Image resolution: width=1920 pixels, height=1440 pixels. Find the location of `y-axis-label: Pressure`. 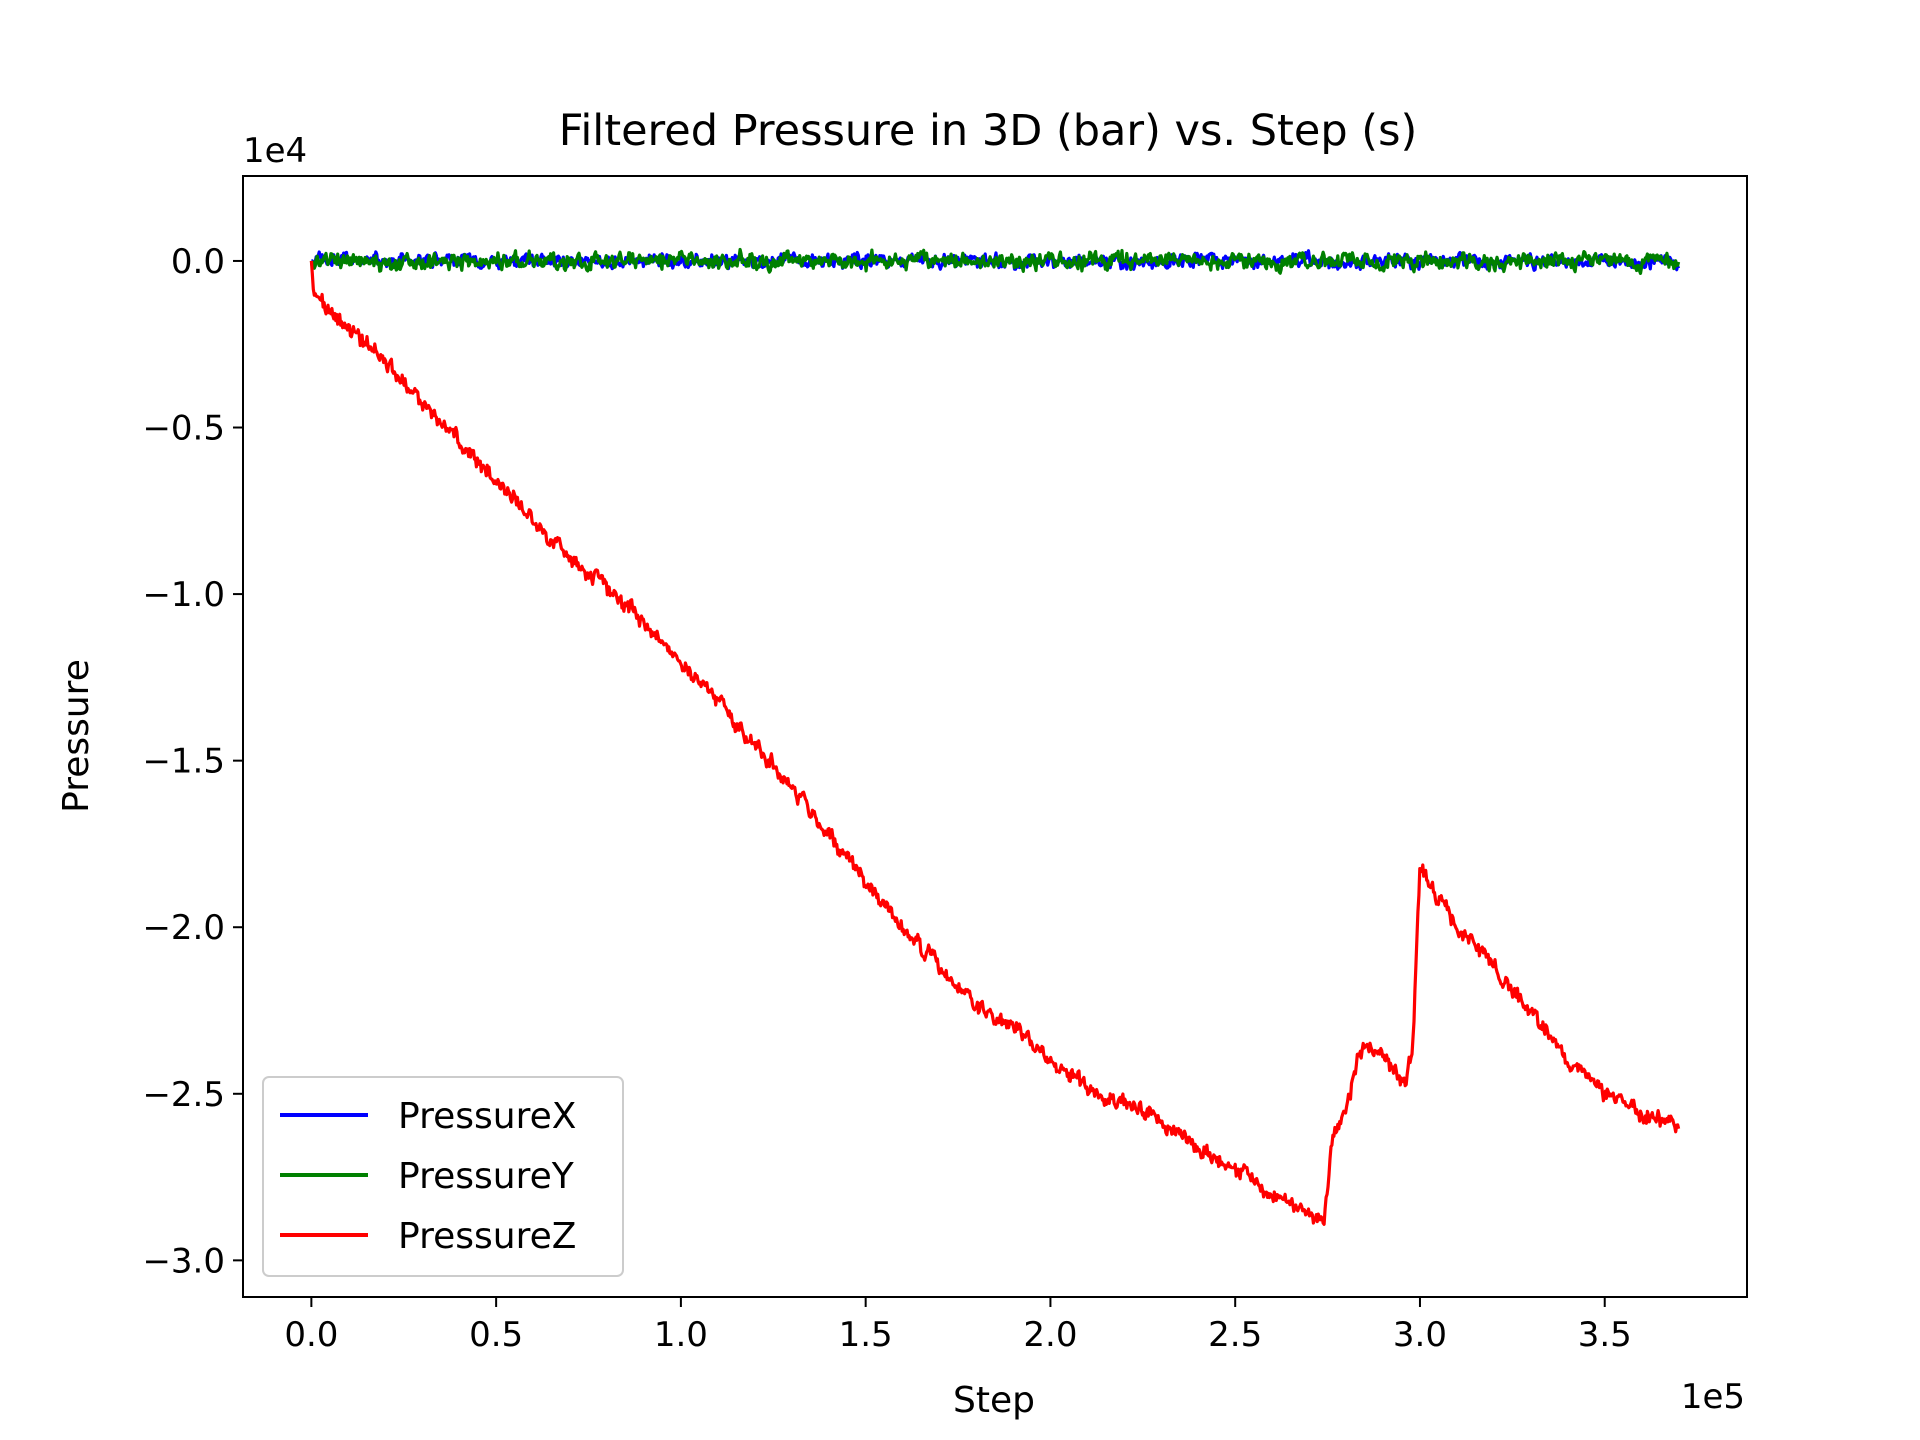

y-axis-label: Pressure is located at coordinates (76, 736).